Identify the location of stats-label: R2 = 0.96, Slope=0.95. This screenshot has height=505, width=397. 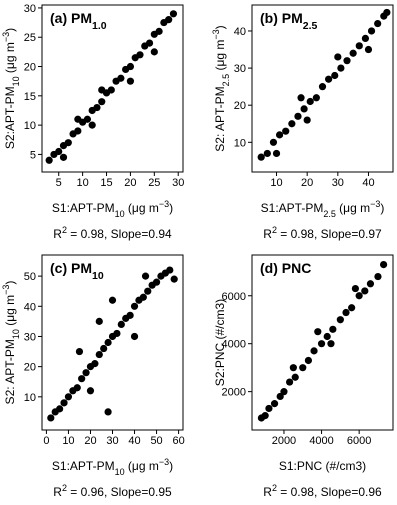
(112, 491).